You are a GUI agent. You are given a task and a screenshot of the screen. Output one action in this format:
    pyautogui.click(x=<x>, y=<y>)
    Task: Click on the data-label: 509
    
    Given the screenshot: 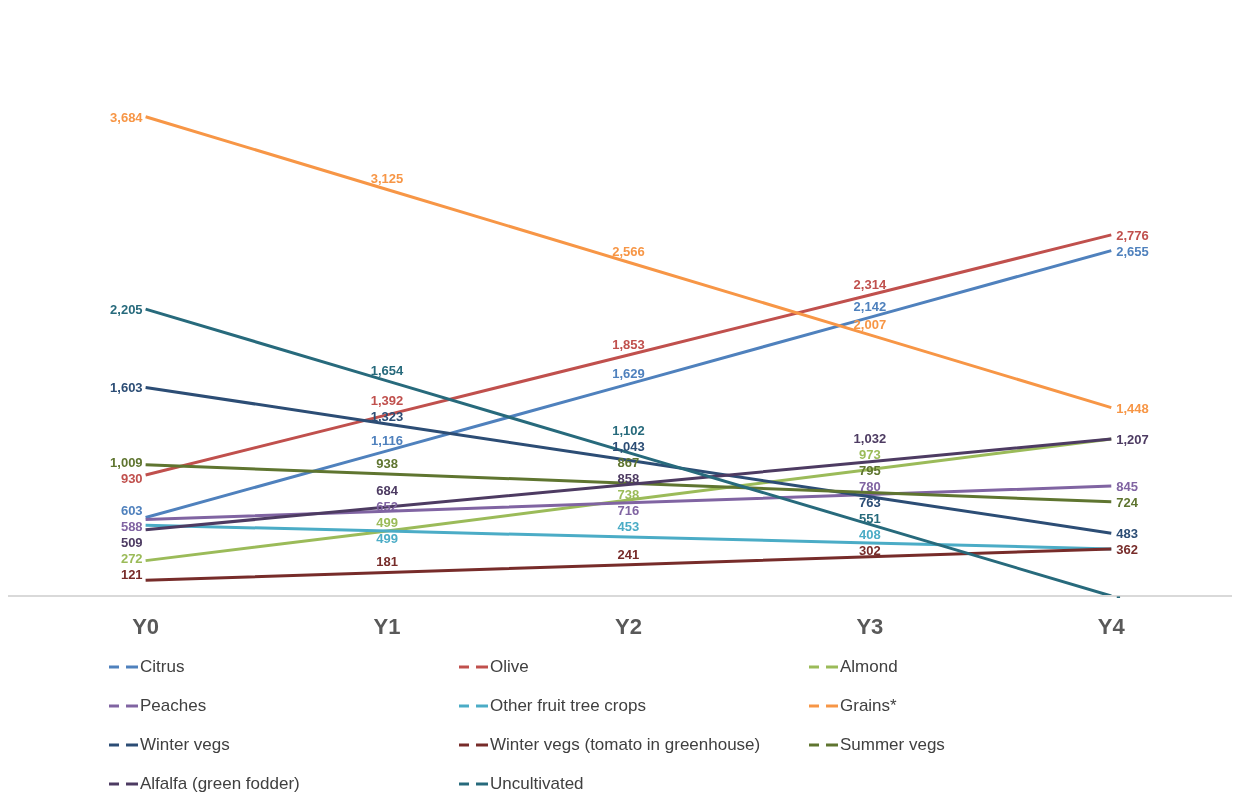 What is the action you would take?
    pyautogui.click(x=131, y=542)
    